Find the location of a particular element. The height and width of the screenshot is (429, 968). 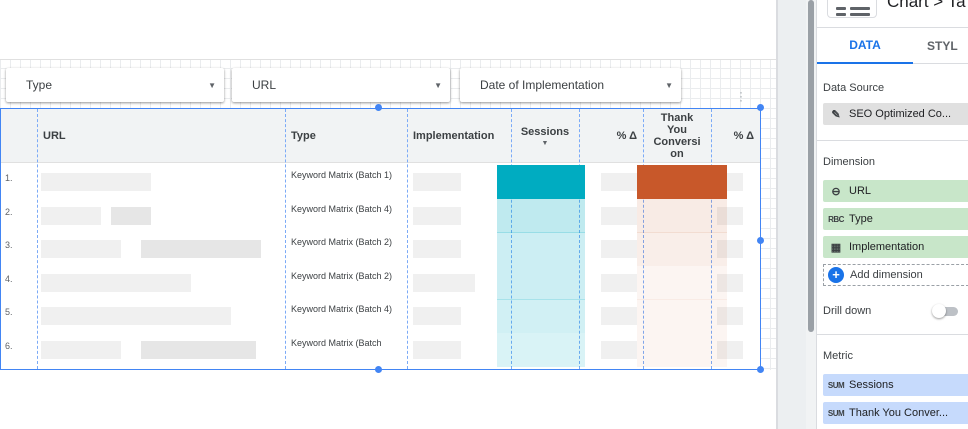

add-dimension-label: Add dimension is located at coordinates (886, 275).